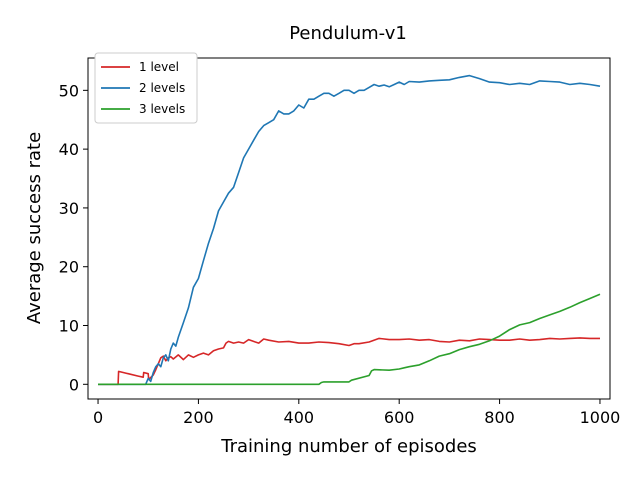  Describe the element at coordinates (69, 267) in the screenshot. I see `y-tick-label: 20` at that location.